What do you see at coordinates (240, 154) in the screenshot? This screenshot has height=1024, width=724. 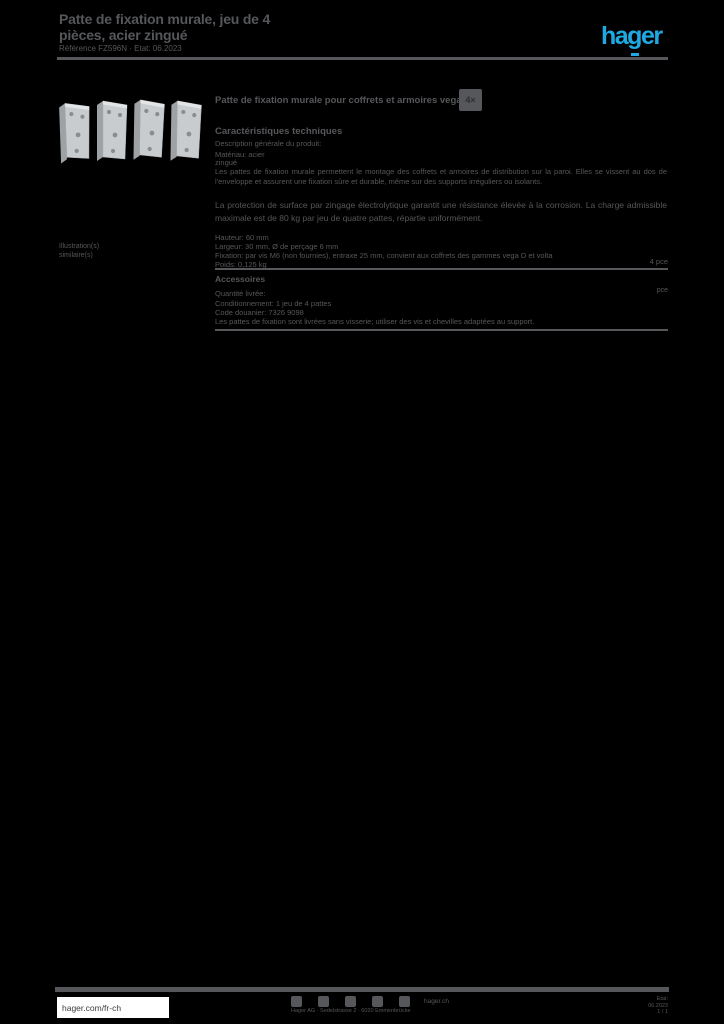 I see `material-line1: Matériau: acier` at bounding box center [240, 154].